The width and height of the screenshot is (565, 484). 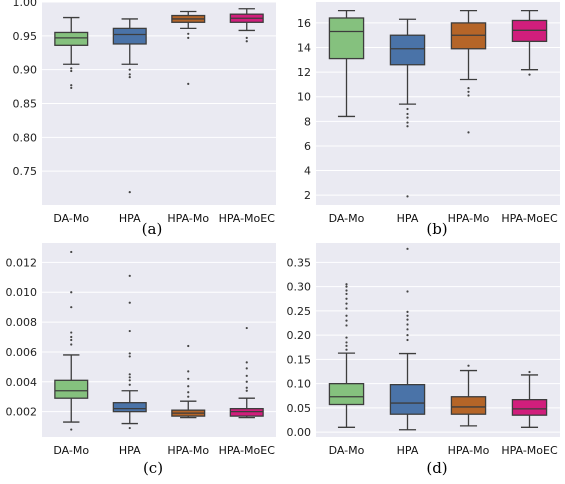 What do you see at coordinates (22, 382) in the screenshot?
I see `y-tick-label: 0.004` at bounding box center [22, 382].